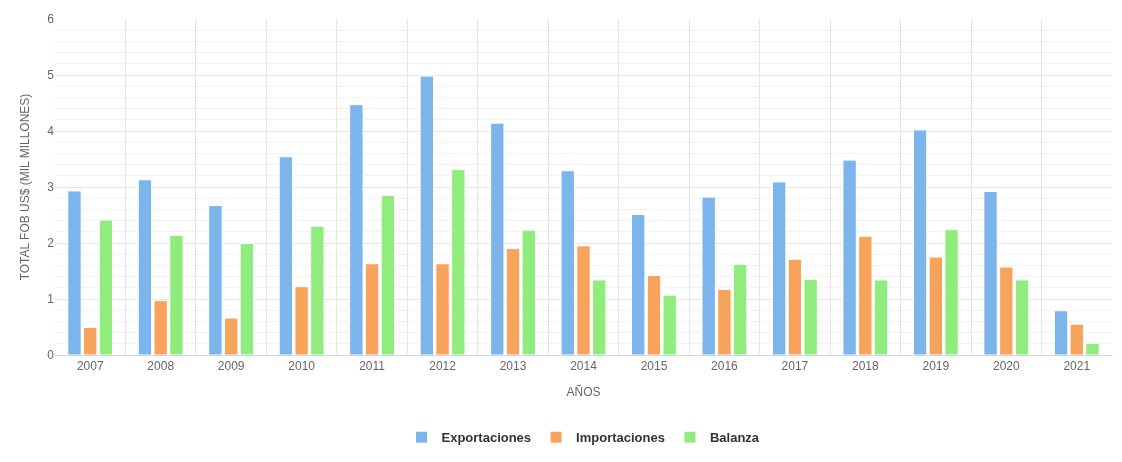 The image size is (1122, 462). Describe the element at coordinates (231, 366) in the screenshot. I see `x-tick-label: 2009` at that location.